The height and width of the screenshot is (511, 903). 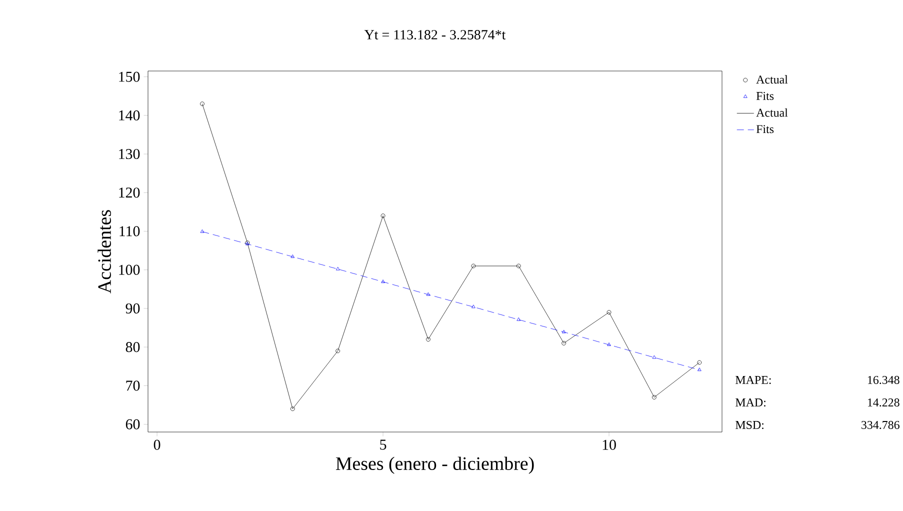 I want to click on y-tick-label: 70, so click(x=133, y=385).